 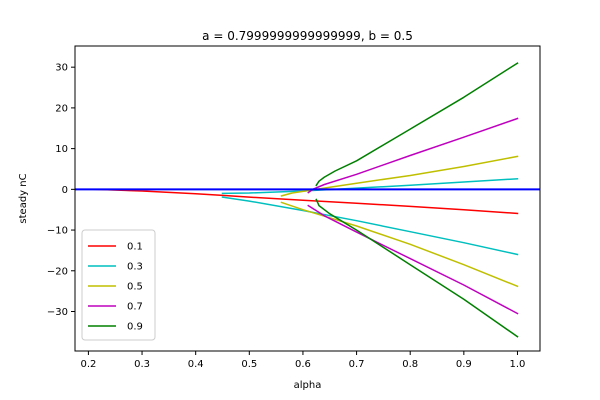 I want to click on x-tick-label: 0.3, so click(x=142, y=364).